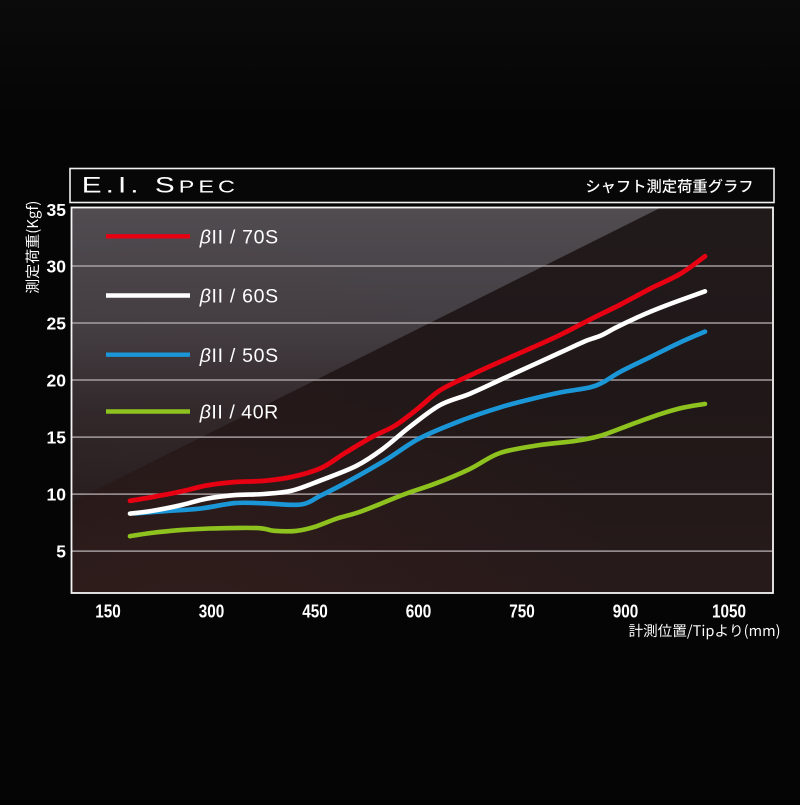 This screenshot has width=800, height=805. I want to click on svg-text: E.I. SPEC, so click(160, 184).